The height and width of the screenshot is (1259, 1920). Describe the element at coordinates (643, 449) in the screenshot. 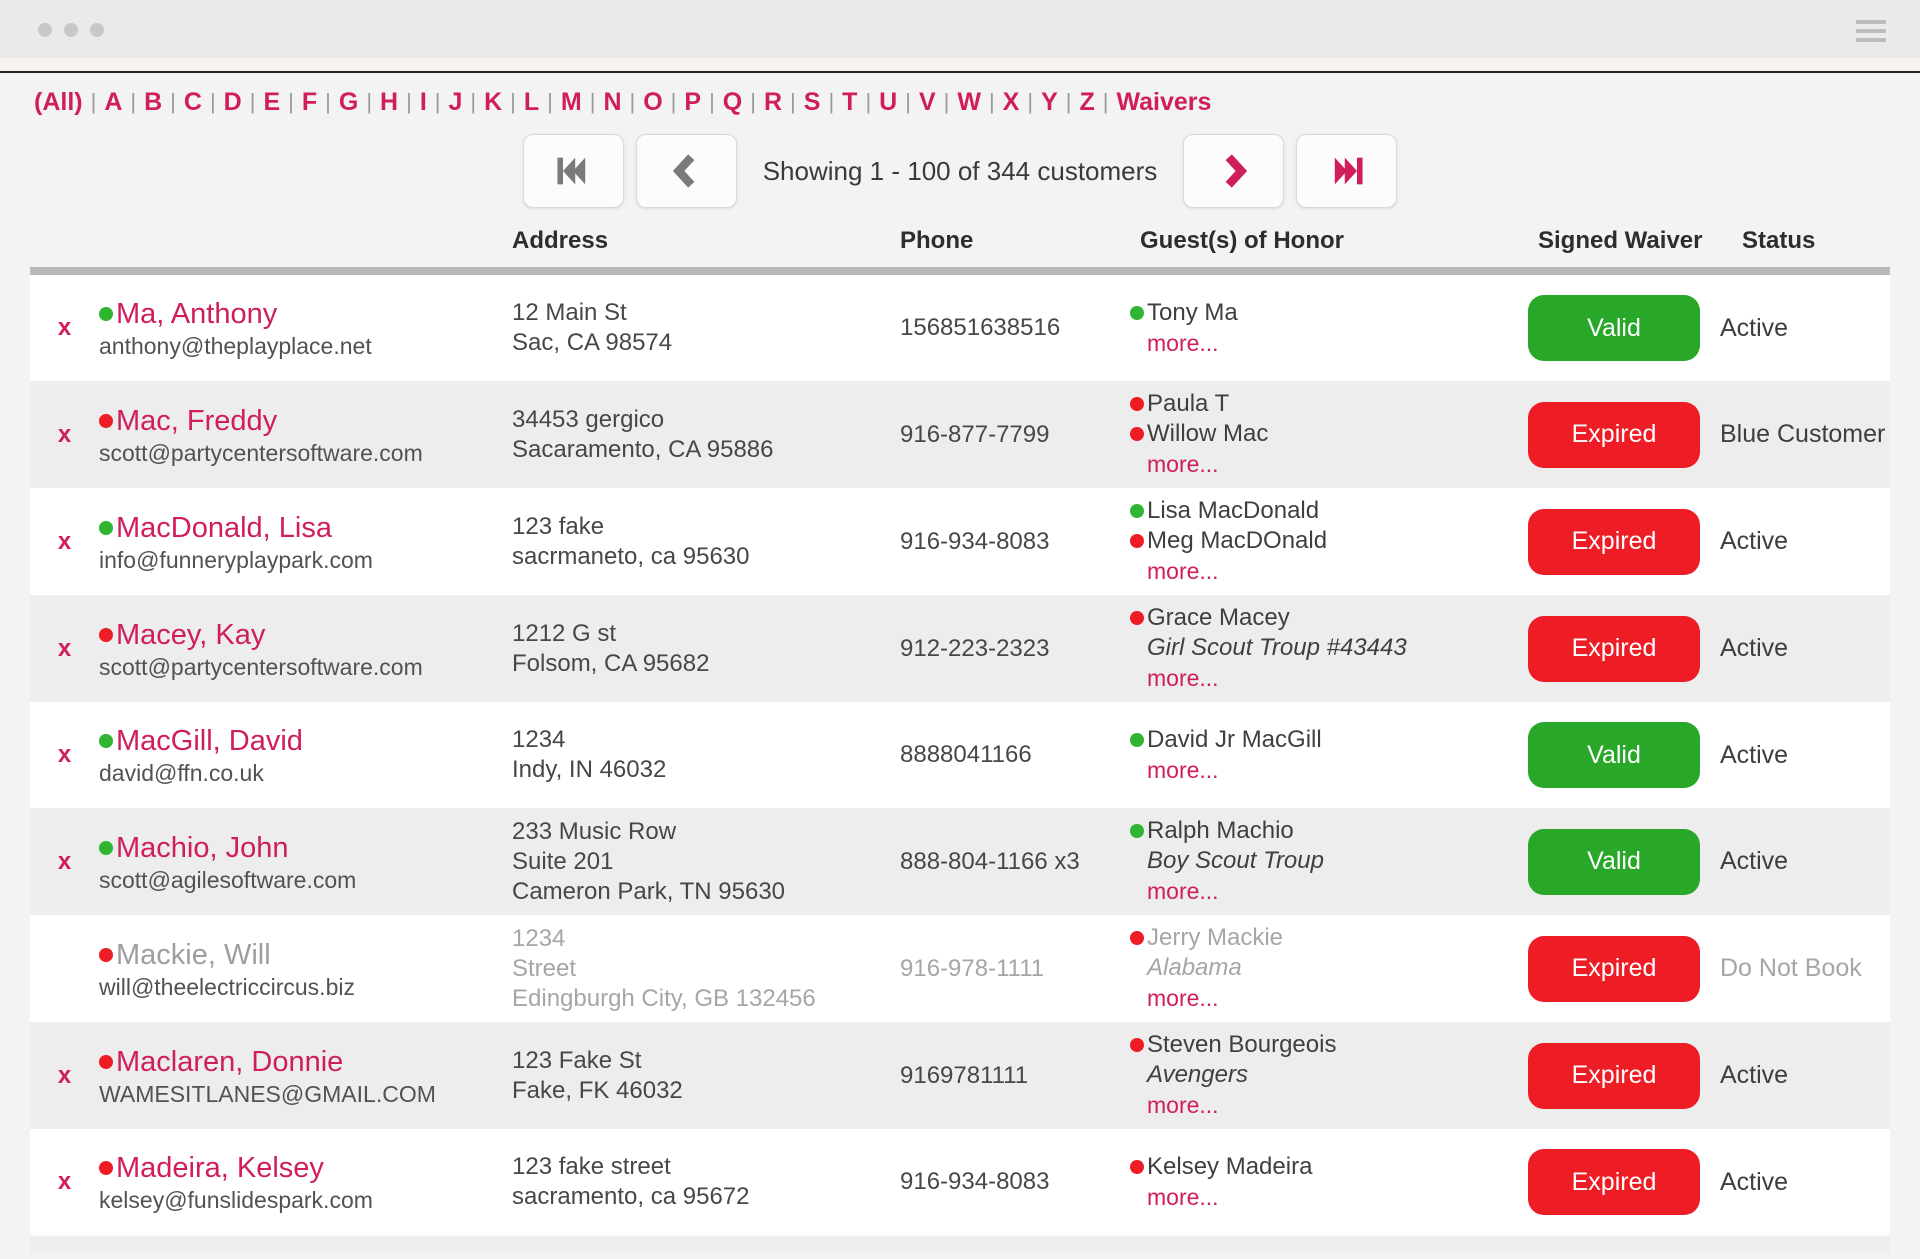

I see `address-line: Sacaramento, CA 95886` at that location.